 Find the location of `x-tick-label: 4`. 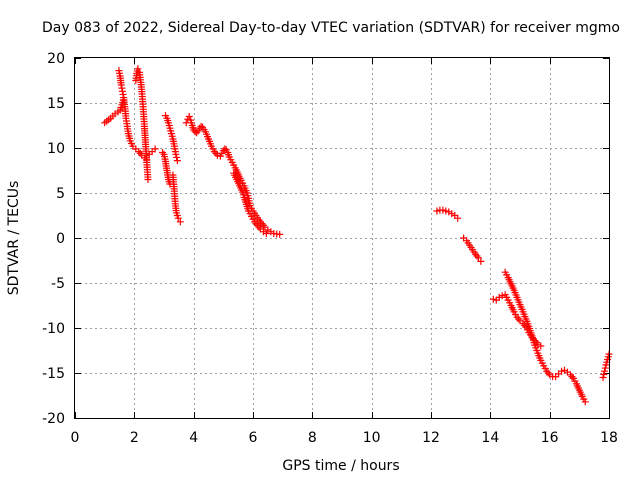

x-tick-label: 4 is located at coordinates (193, 438).